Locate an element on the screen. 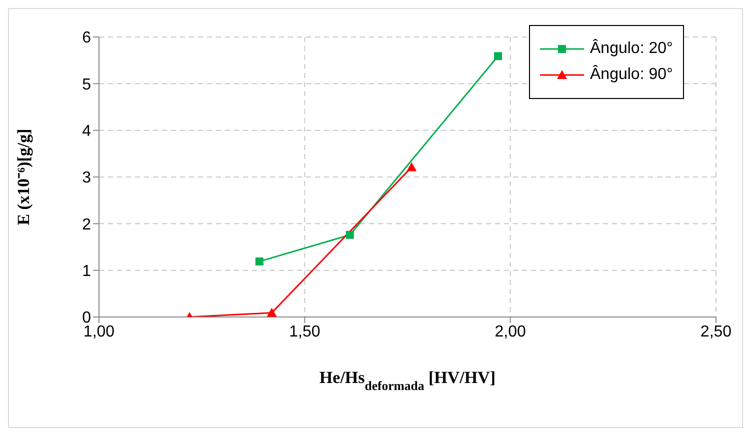 The height and width of the screenshot is (432, 751). y-tick-label: 3 is located at coordinates (87, 178).